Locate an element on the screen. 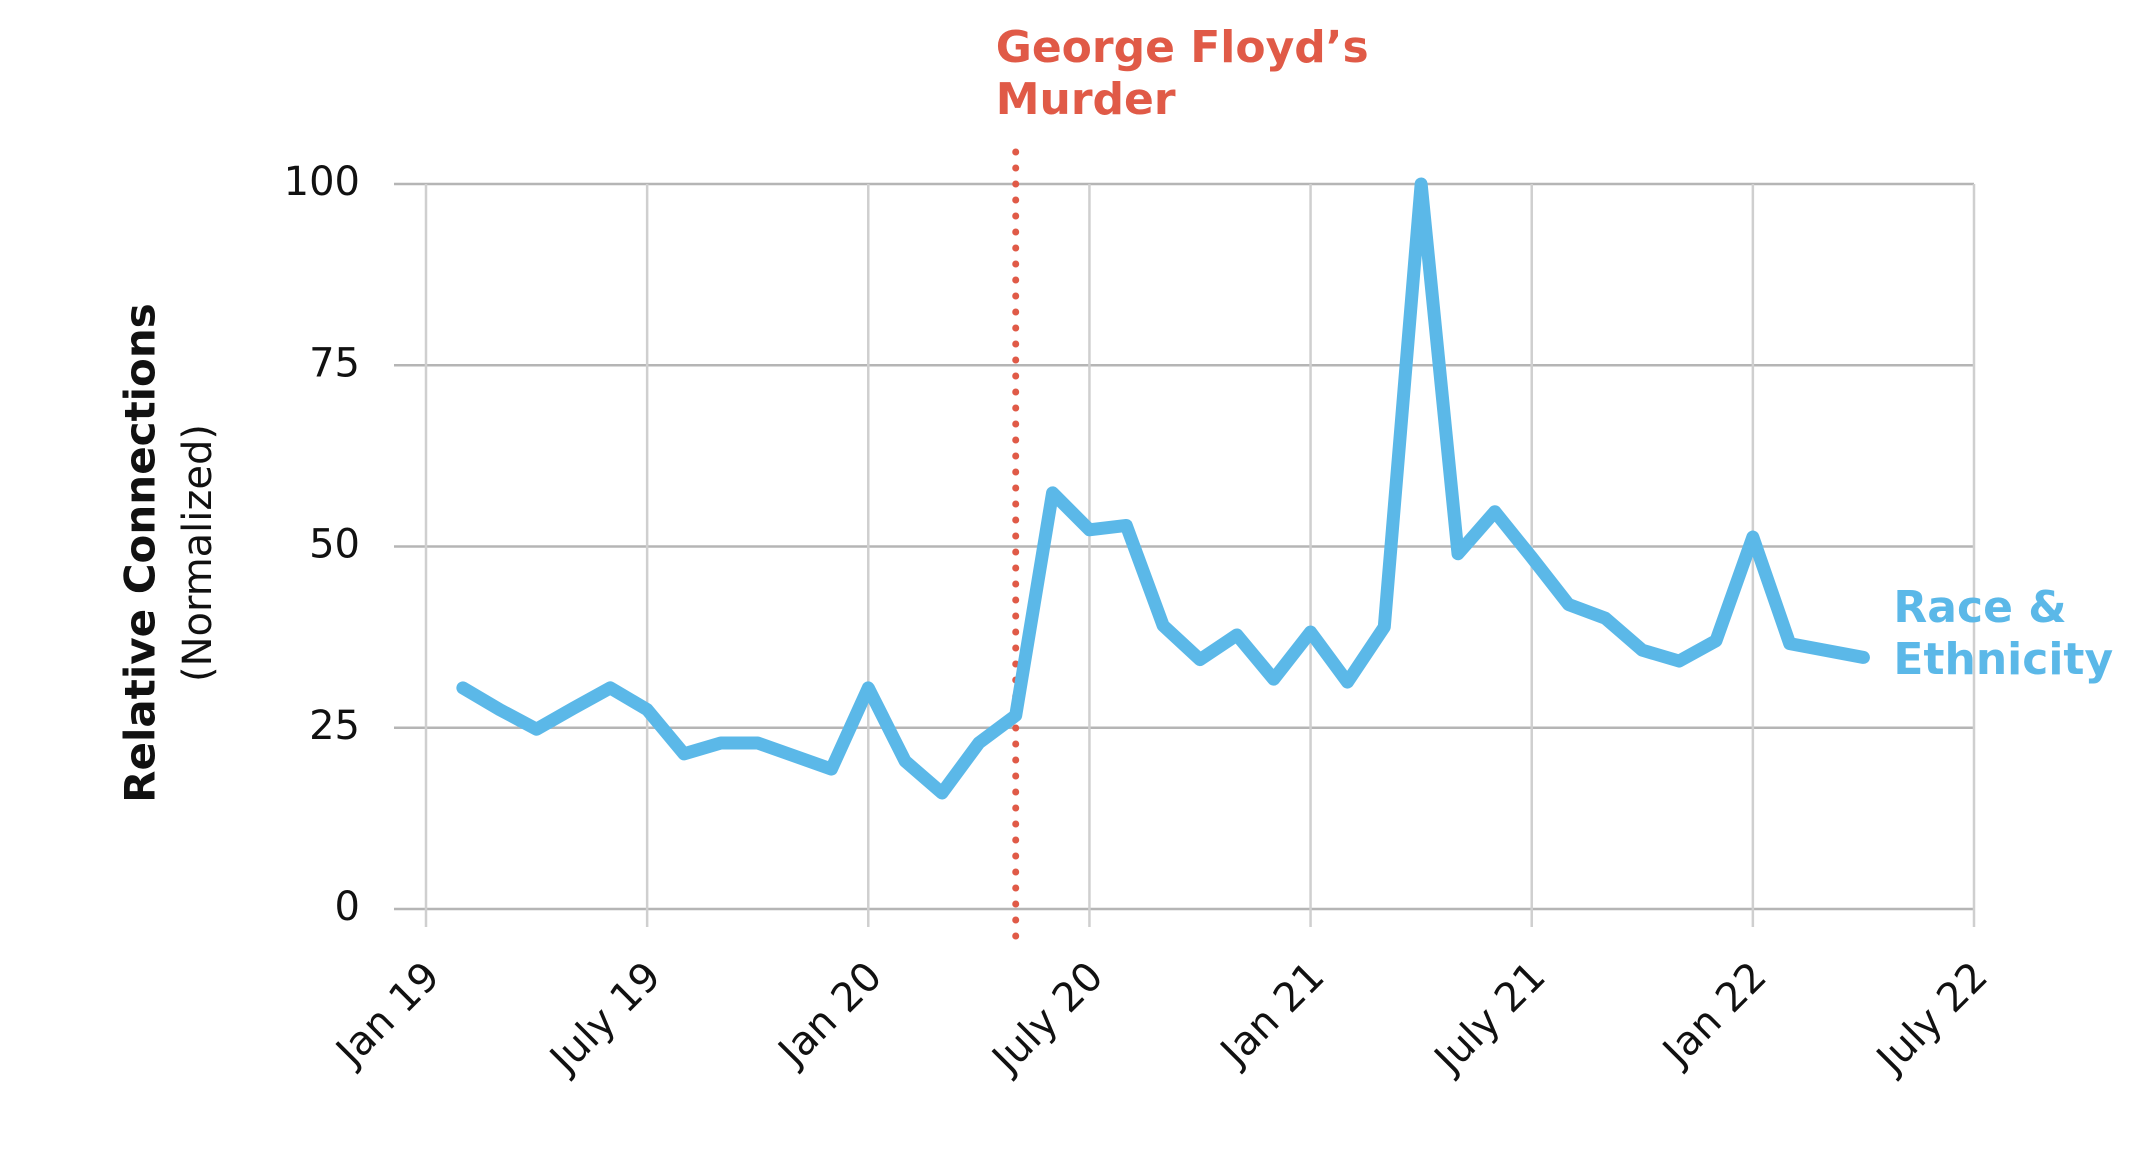 This screenshot has width=2148, height=1152. y-tick-label: 100 is located at coordinates (322, 182).